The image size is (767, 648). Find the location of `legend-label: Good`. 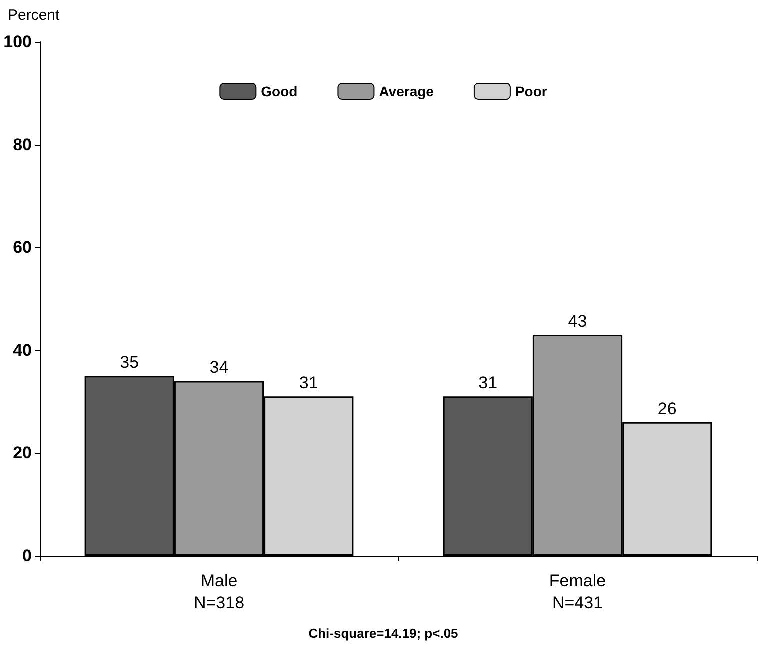

legend-label: Good is located at coordinates (279, 92).